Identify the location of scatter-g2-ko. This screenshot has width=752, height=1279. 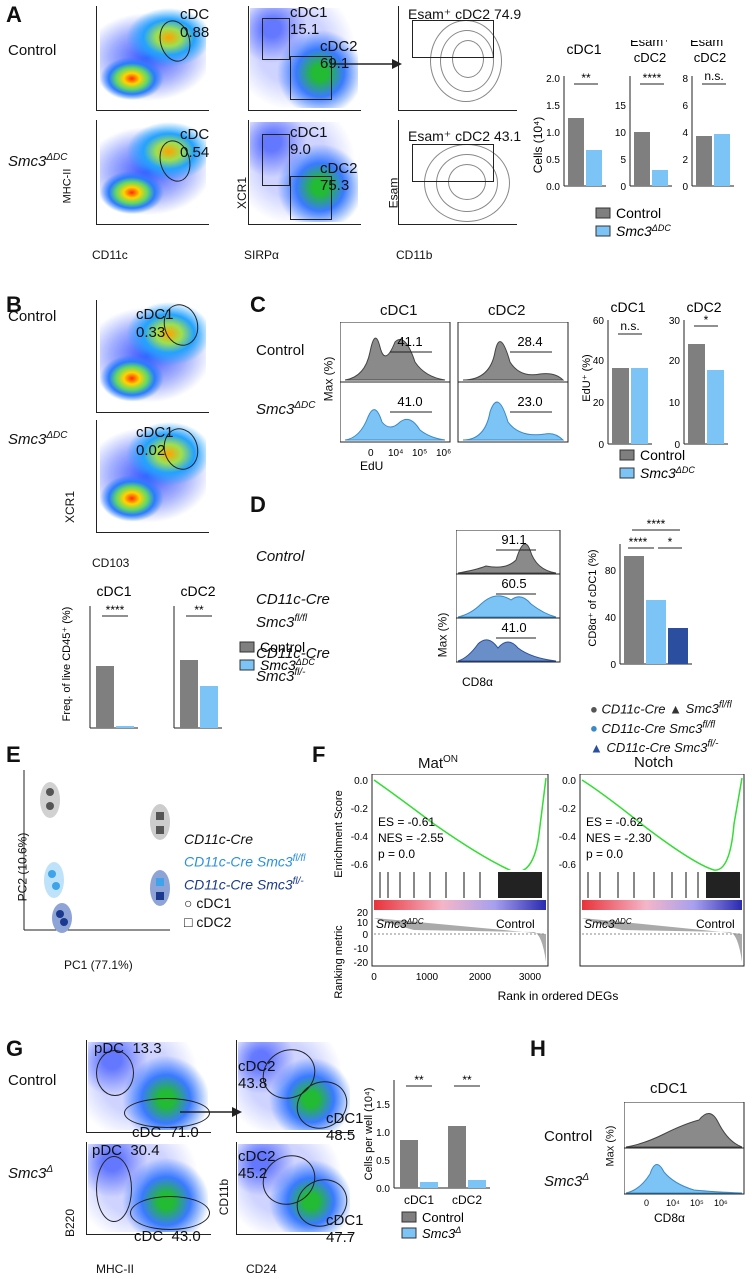
(294, 1188).